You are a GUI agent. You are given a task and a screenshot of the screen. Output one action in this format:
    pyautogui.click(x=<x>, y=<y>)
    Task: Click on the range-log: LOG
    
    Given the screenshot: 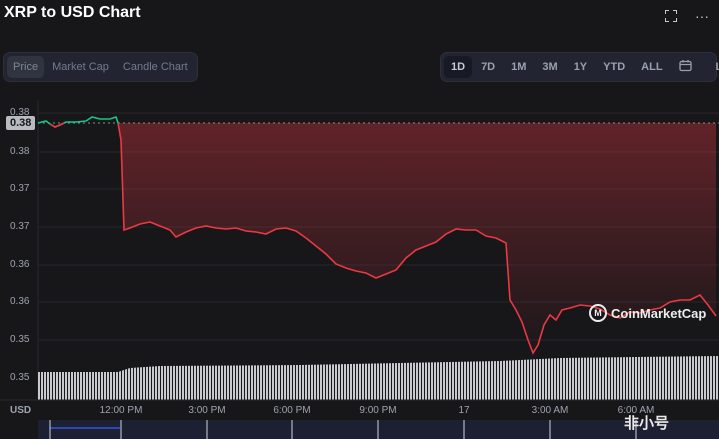 What is the action you would take?
    pyautogui.click(x=717, y=67)
    